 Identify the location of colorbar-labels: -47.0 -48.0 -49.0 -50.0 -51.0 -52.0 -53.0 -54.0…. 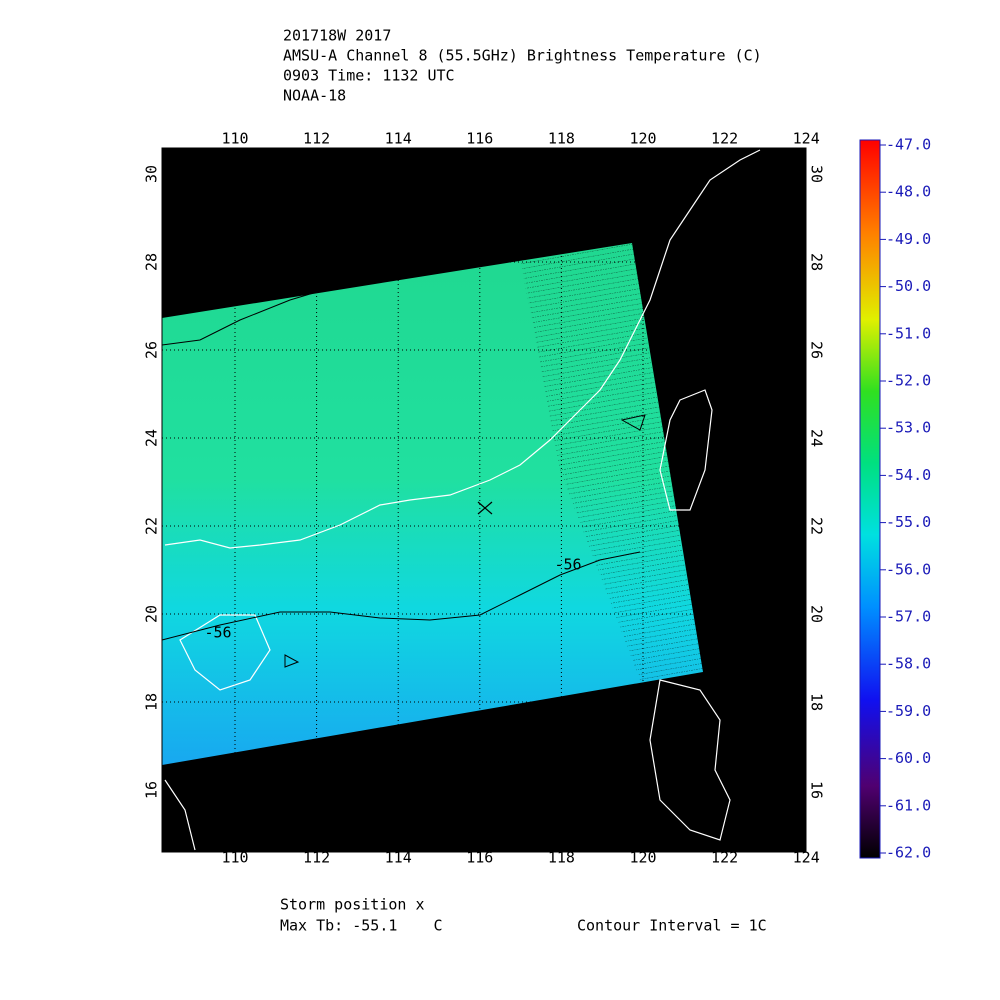
(905, 499).